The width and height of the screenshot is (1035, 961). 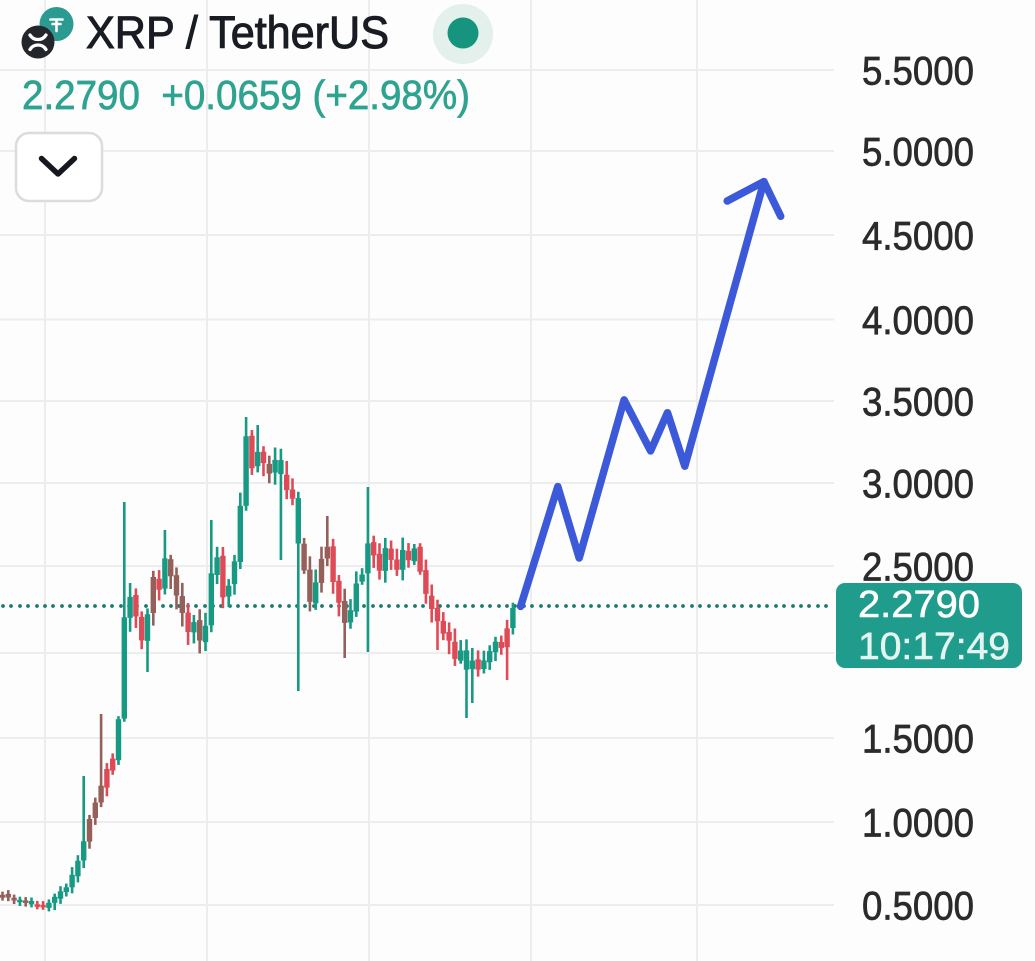 What do you see at coordinates (918, 403) in the screenshot?
I see `svg-text: 3.5000` at bounding box center [918, 403].